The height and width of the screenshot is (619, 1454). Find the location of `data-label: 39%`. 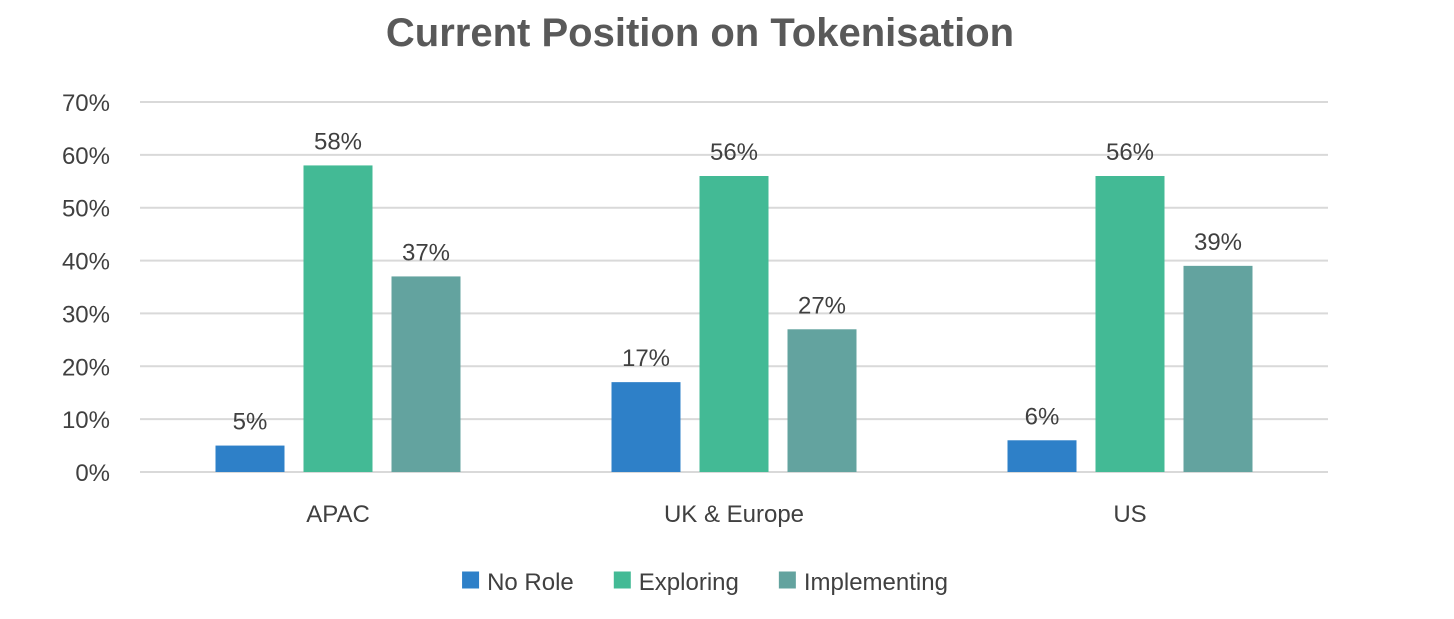

data-label: 39% is located at coordinates (1218, 242).